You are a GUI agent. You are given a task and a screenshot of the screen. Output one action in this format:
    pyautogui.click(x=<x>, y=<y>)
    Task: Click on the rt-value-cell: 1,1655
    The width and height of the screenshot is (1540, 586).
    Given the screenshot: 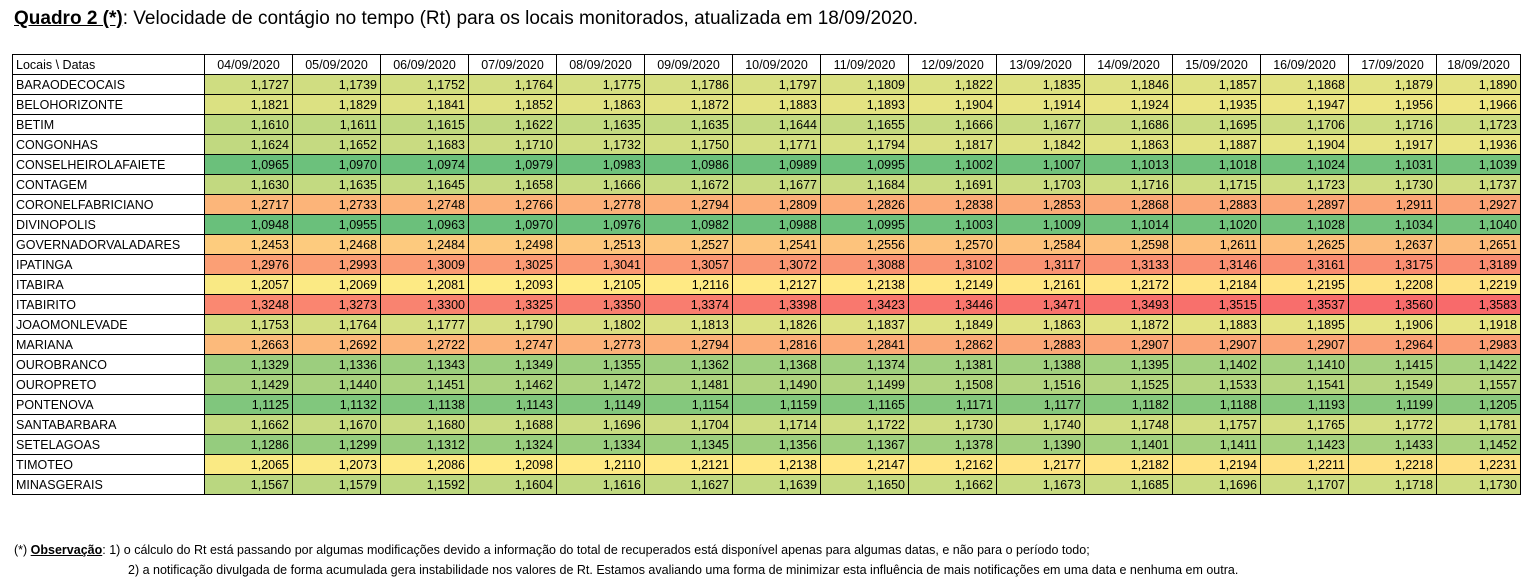 What is the action you would take?
    pyautogui.click(x=864, y=124)
    